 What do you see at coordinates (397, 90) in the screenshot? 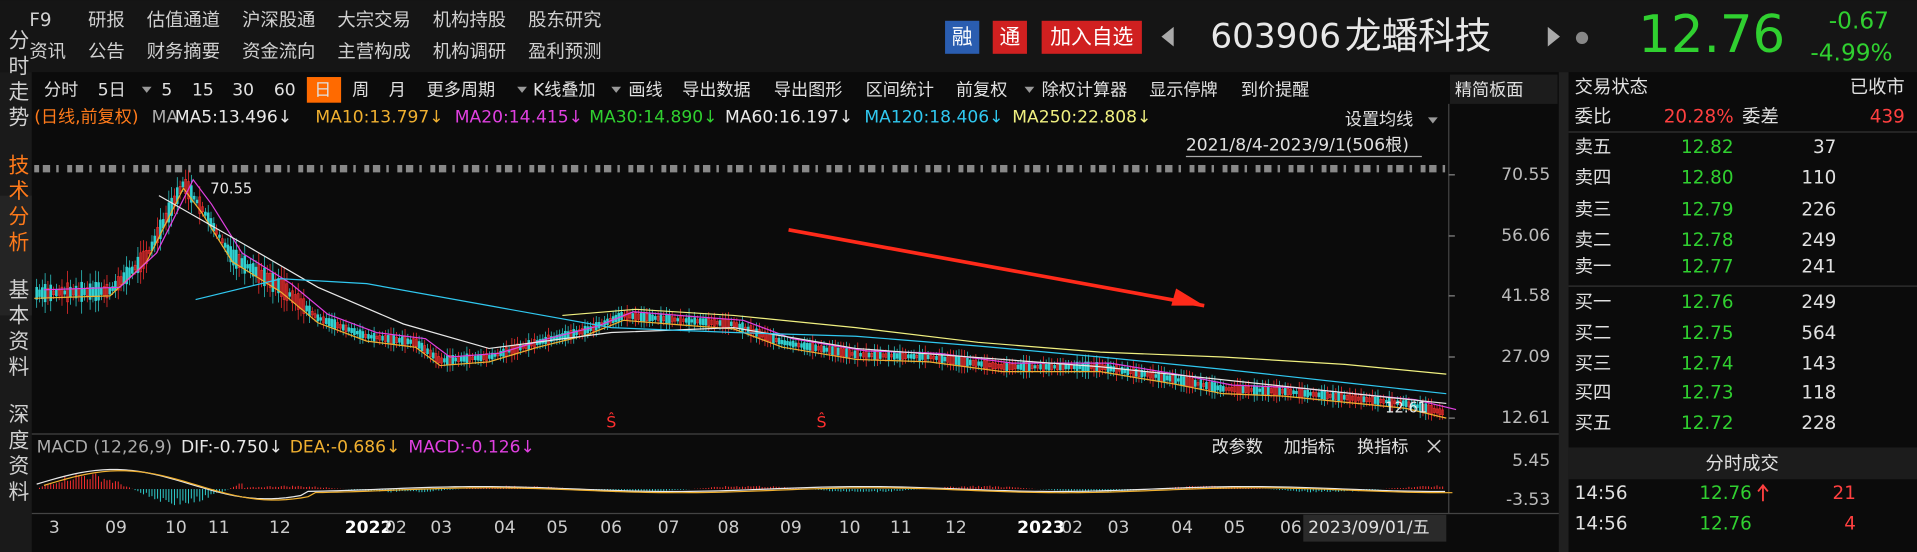
I see `toolbar-item: 月` at bounding box center [397, 90].